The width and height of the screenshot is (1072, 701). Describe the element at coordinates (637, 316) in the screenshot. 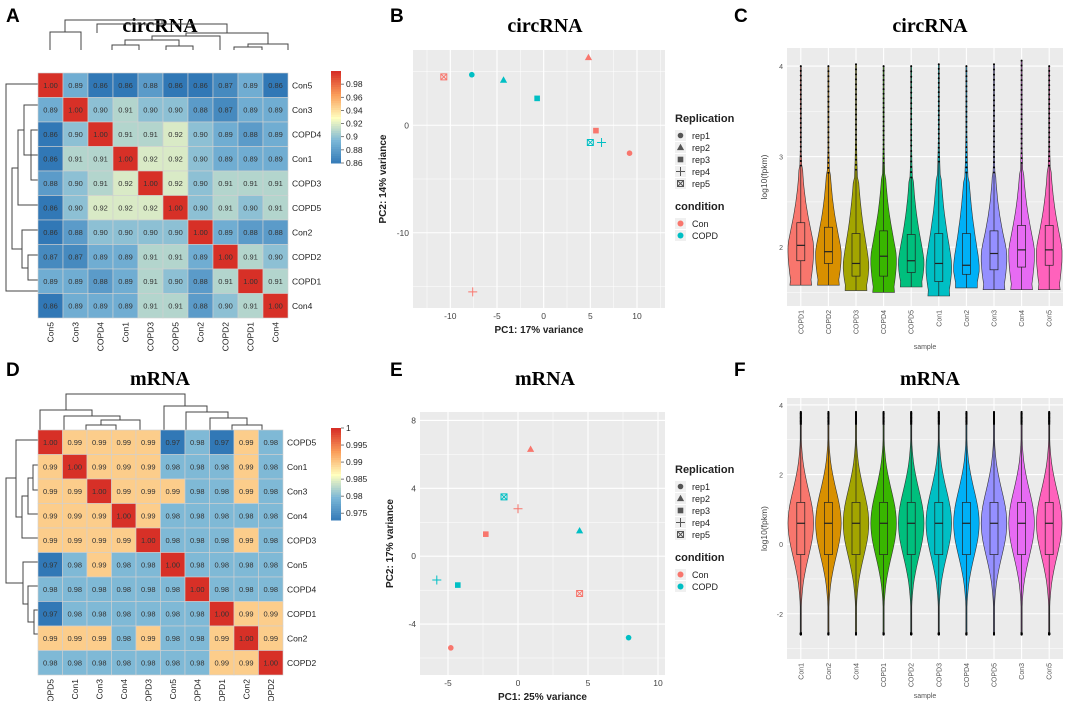

I see `pca-x-tick-label: 10` at that location.